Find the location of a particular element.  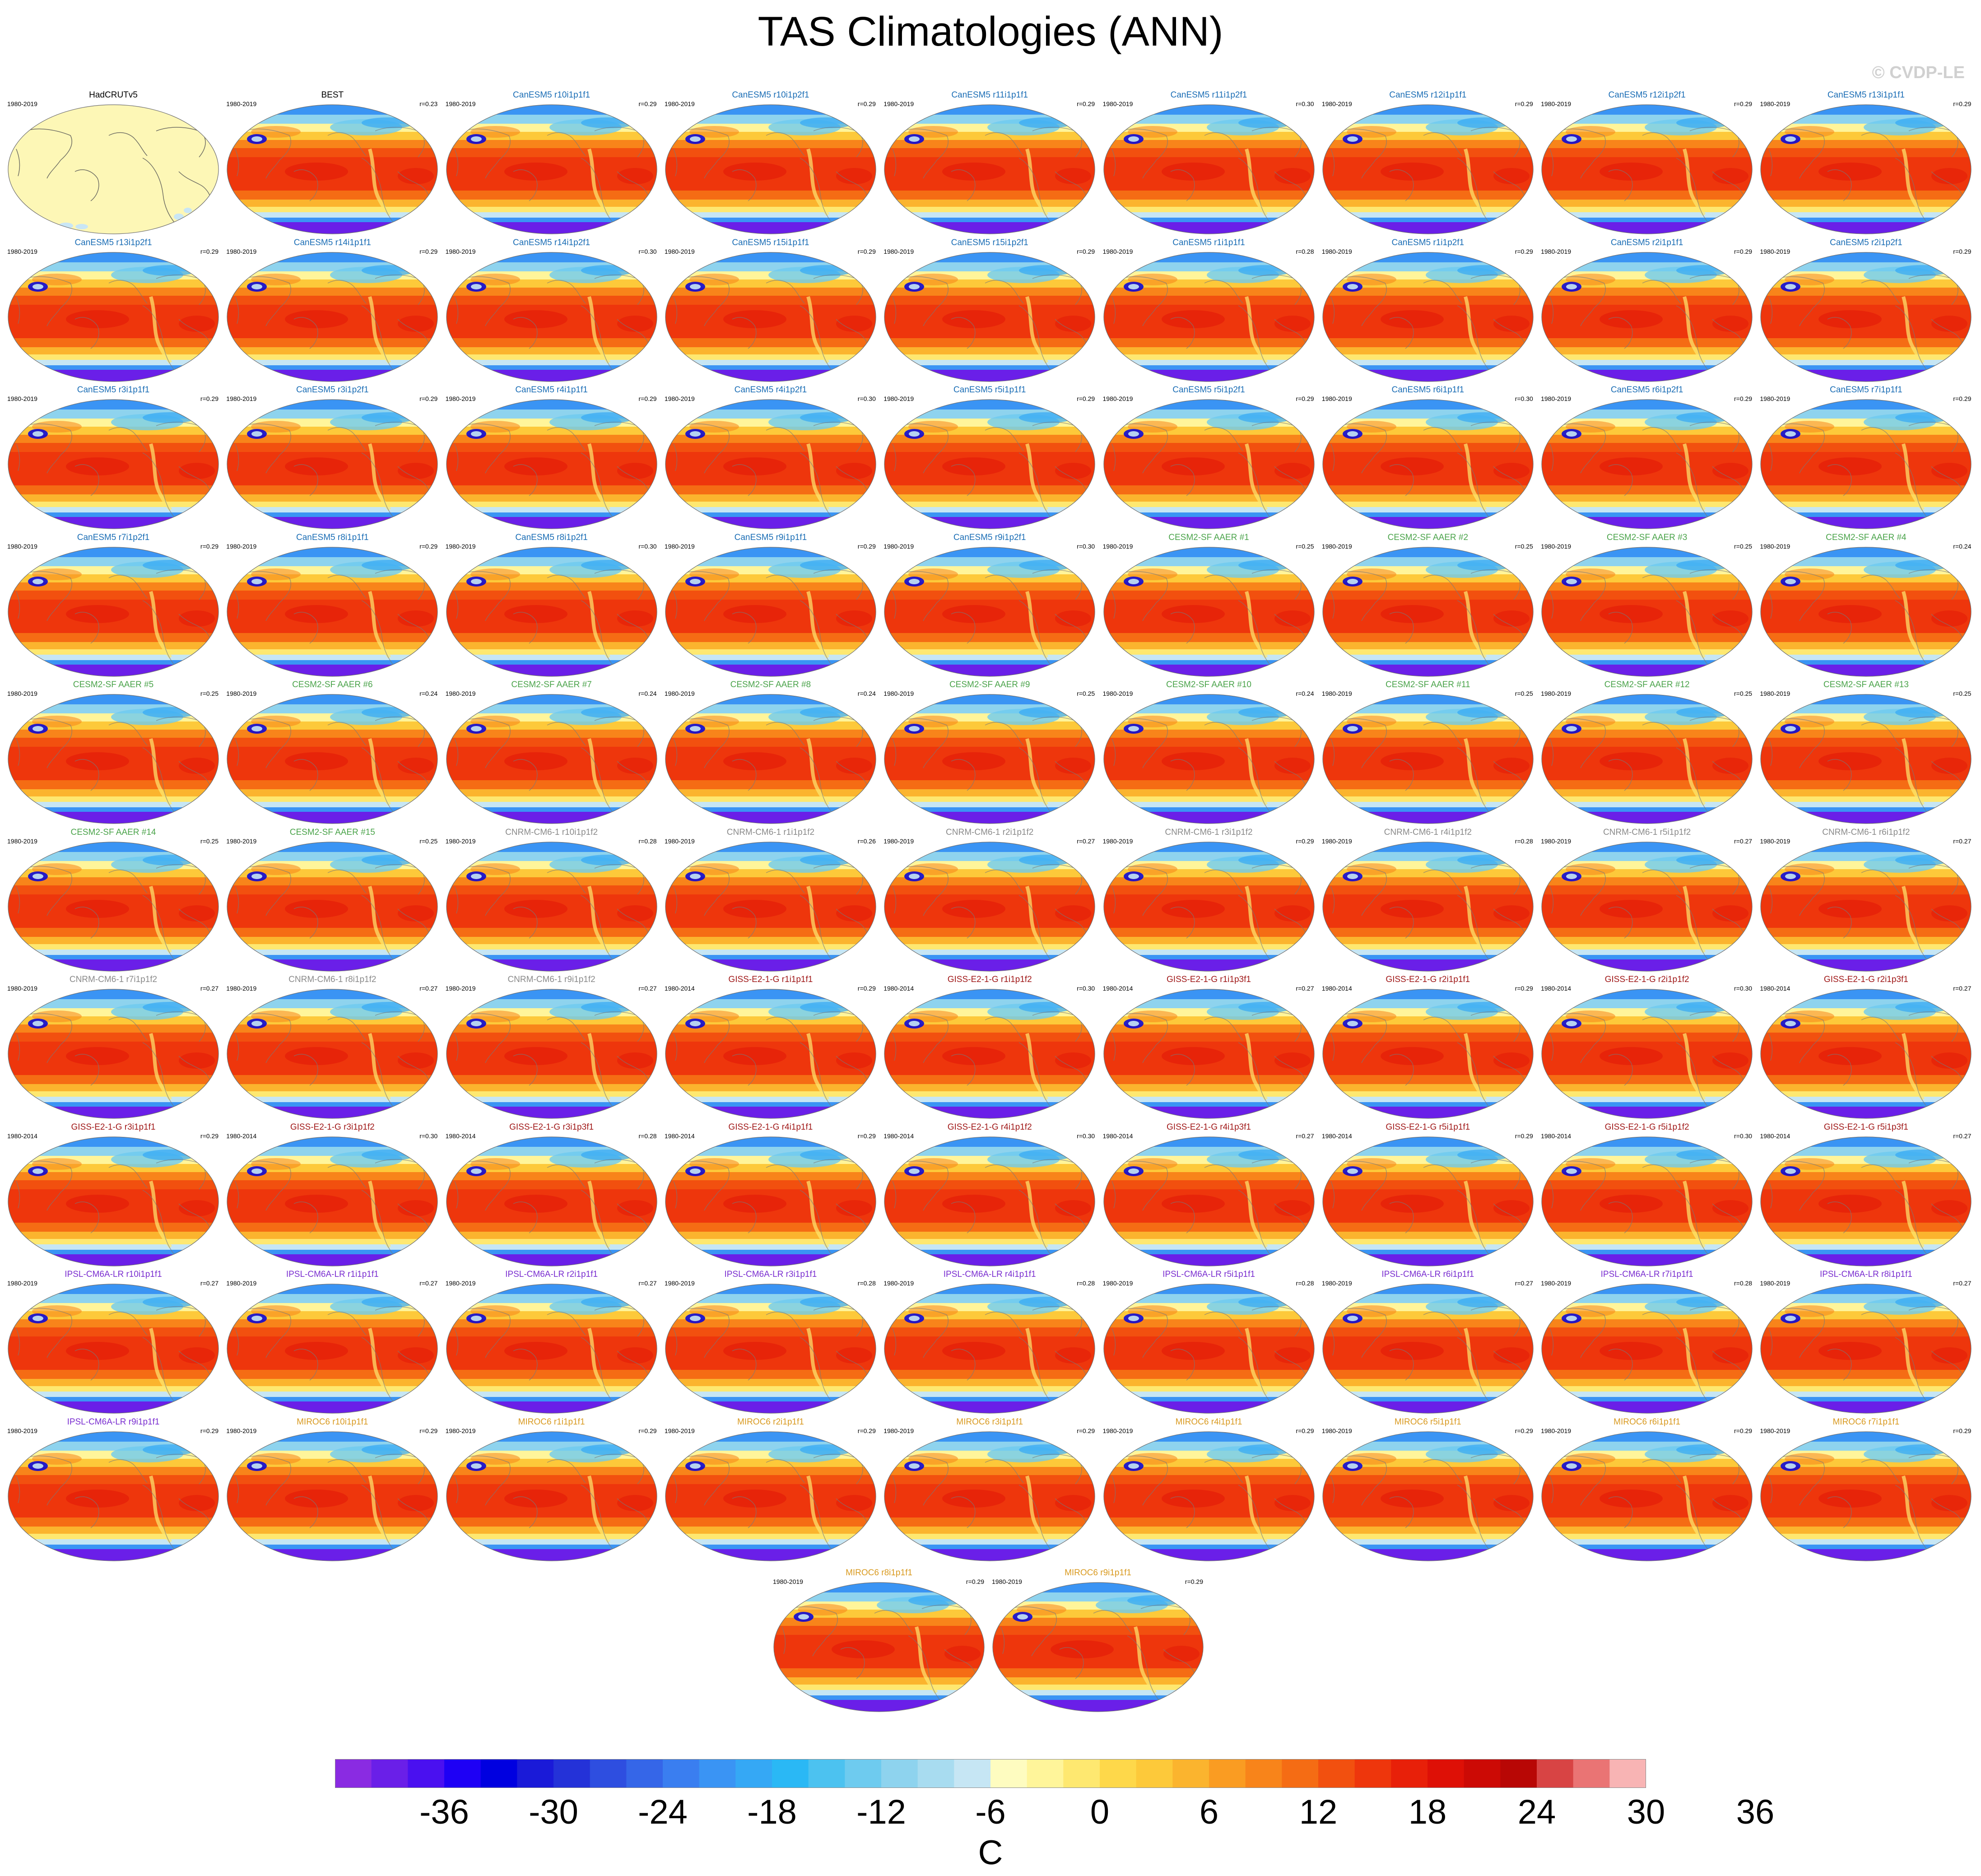

colorbar-tick-label: 6 is located at coordinates (1209, 1812).